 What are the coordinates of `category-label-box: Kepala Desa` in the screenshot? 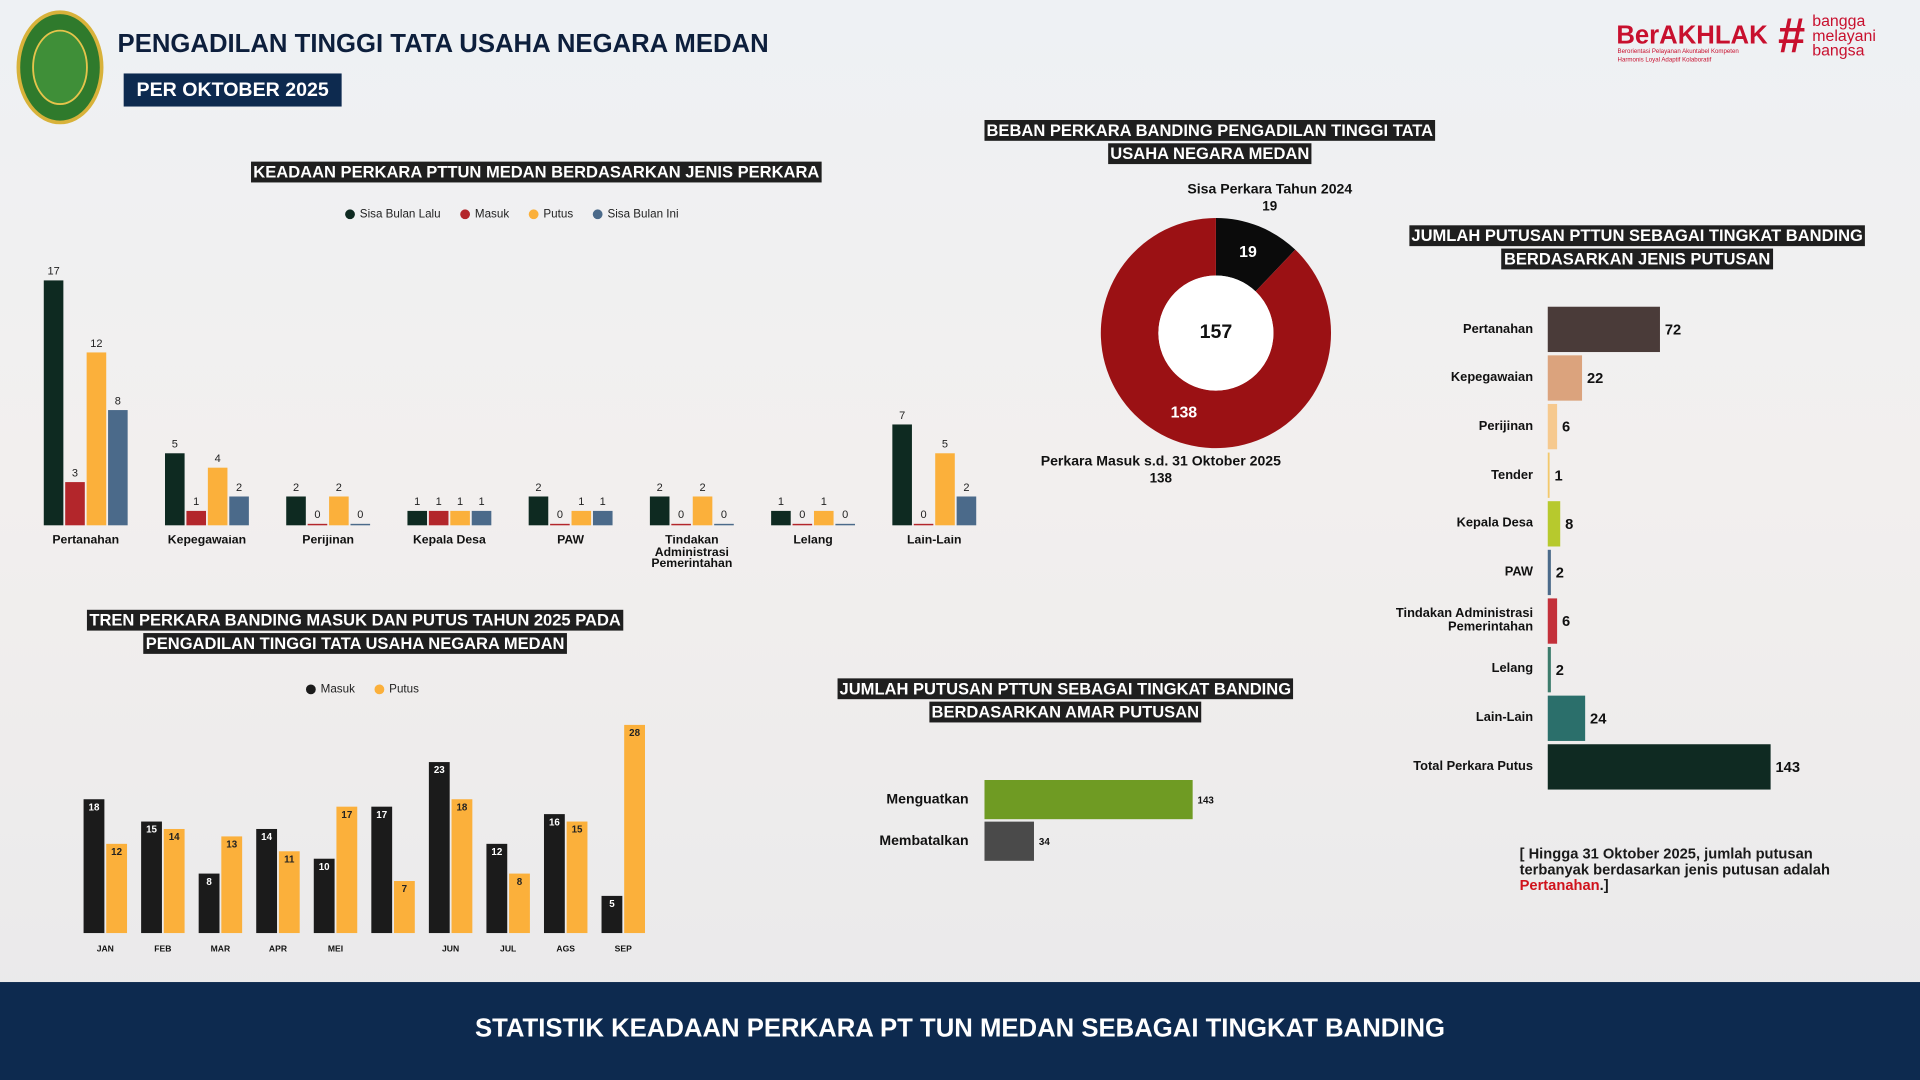 It's located at (1495, 522).